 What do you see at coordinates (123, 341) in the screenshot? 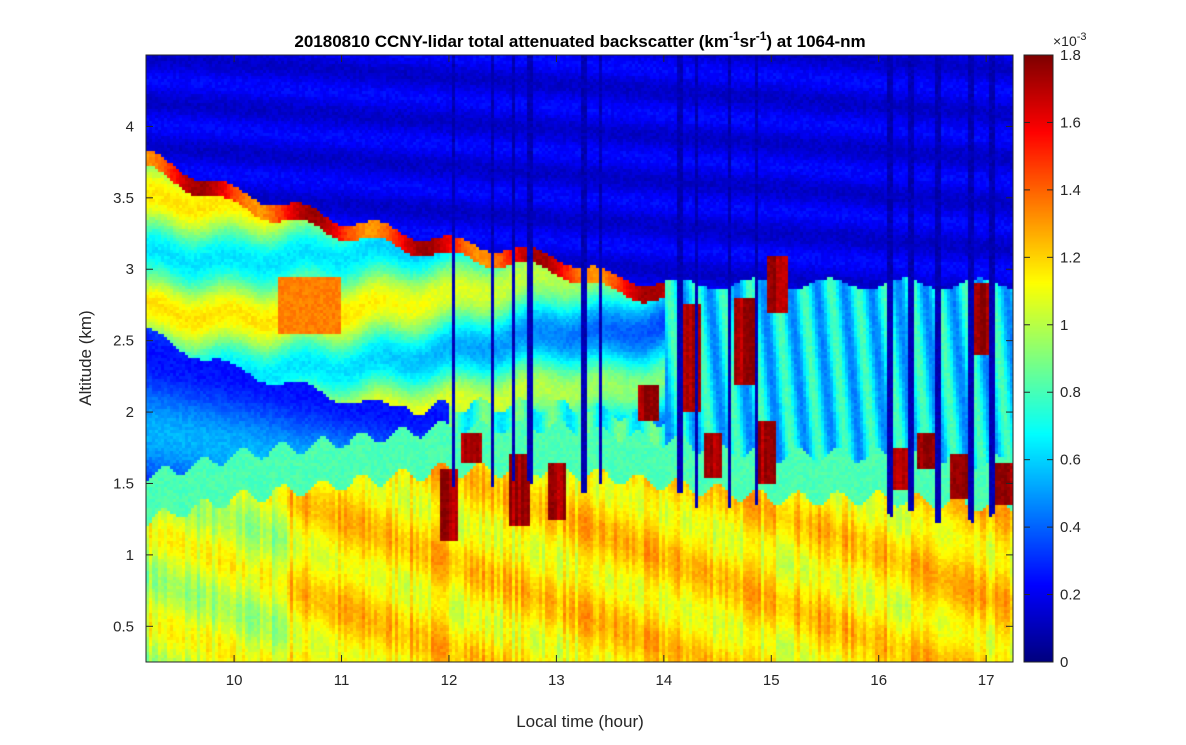
I see `y-tick-label: 2.5` at bounding box center [123, 341].